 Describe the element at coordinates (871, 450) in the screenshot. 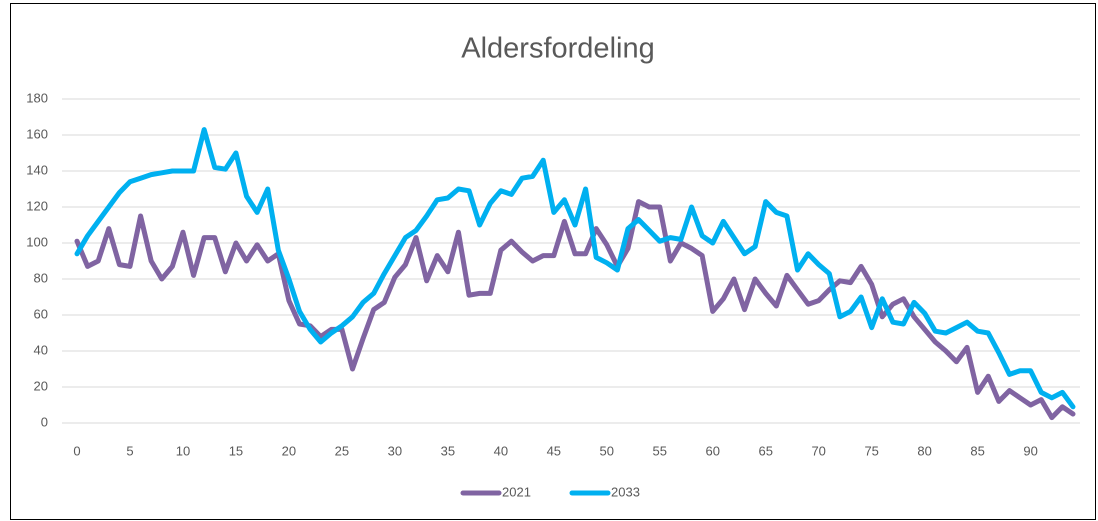

I see `x-tick-label: 75` at that location.